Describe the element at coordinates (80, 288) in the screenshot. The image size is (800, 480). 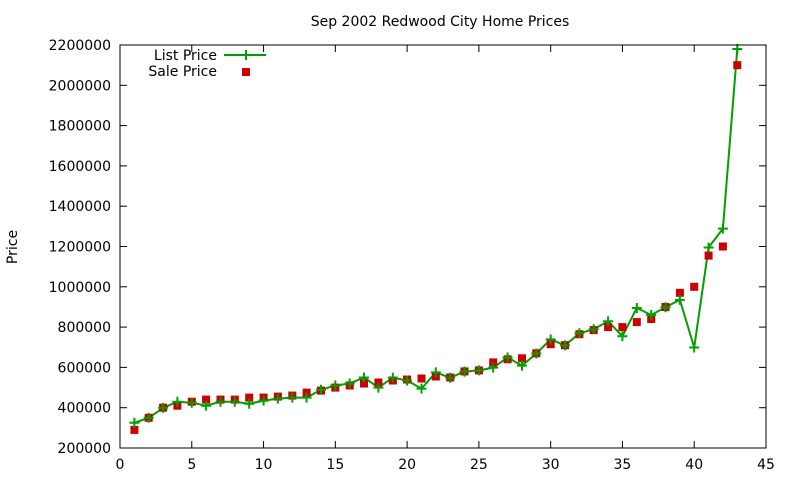
I see `y-tick-label: 1000000` at that location.